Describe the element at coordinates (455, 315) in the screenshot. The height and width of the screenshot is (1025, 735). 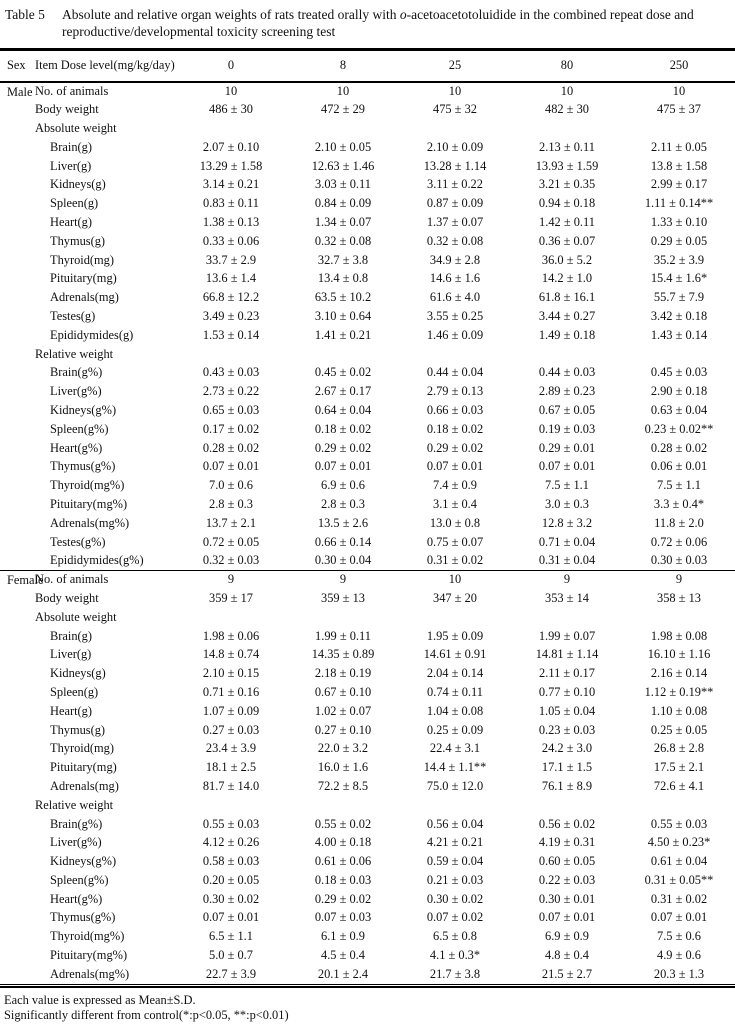
I see `value-cell: 3.55 ± 0.25` at that location.